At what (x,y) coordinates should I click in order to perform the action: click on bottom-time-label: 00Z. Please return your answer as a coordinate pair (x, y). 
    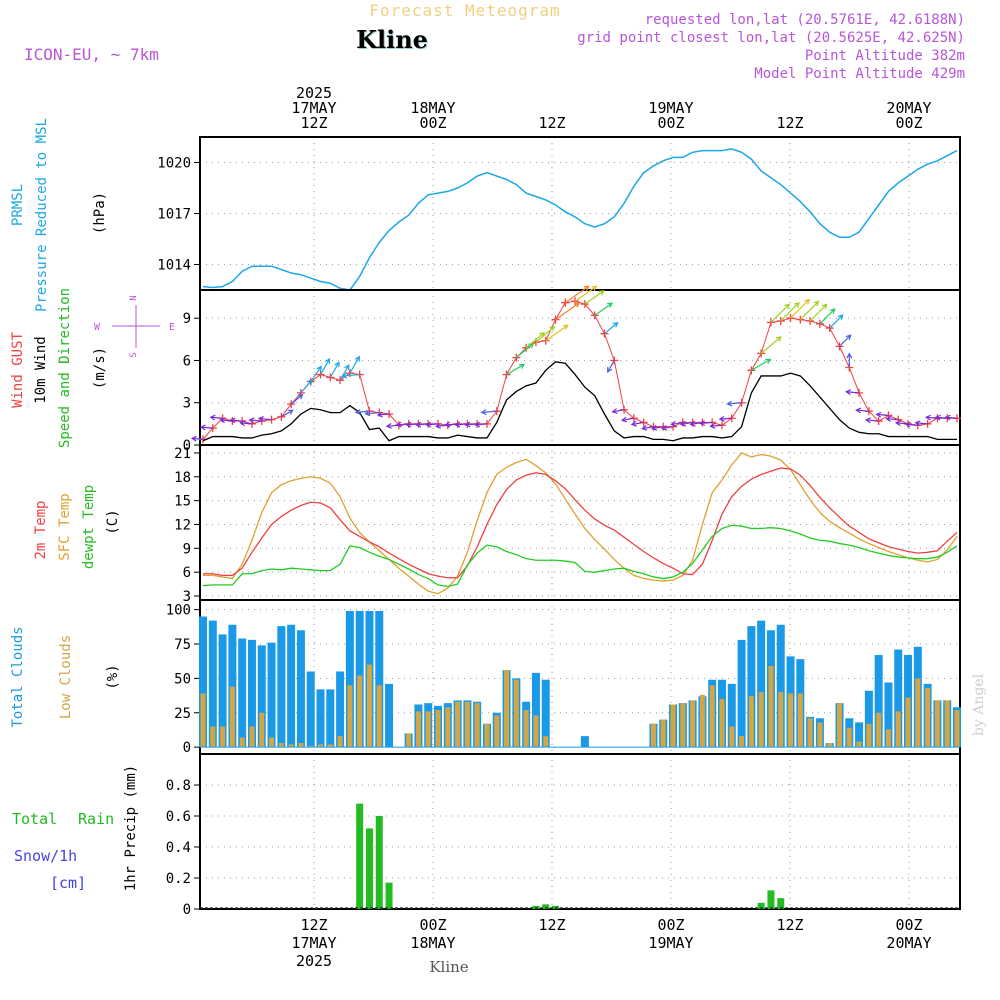
    Looking at the image, I should click on (432, 925).